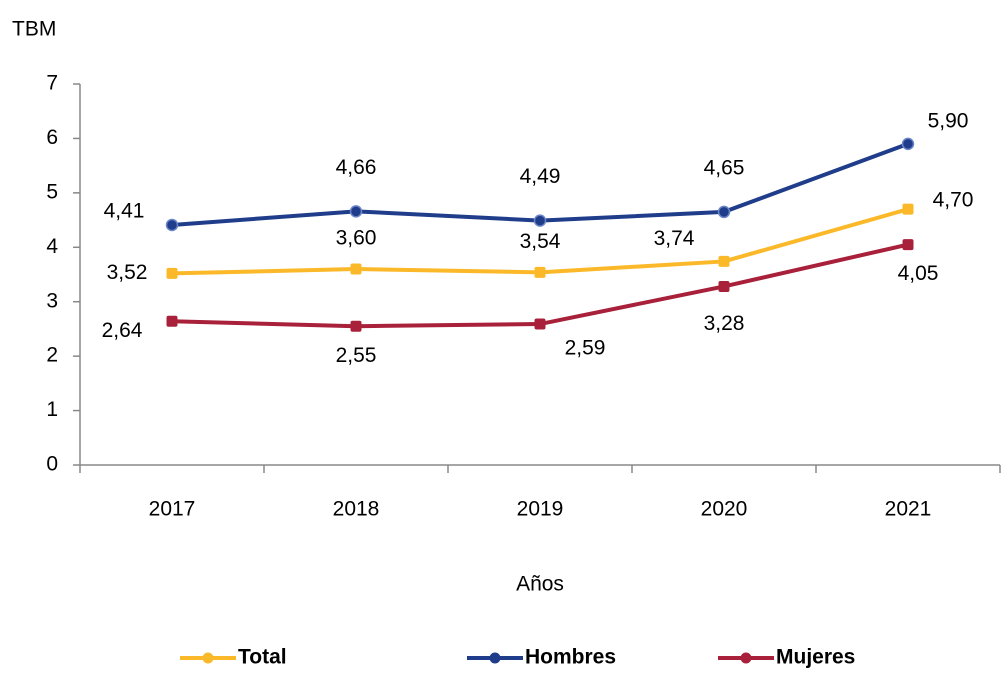 Image resolution: width=1003 pixels, height=678 pixels. What do you see at coordinates (52, 83) in the screenshot?
I see `y-tick-label: 7` at bounding box center [52, 83].